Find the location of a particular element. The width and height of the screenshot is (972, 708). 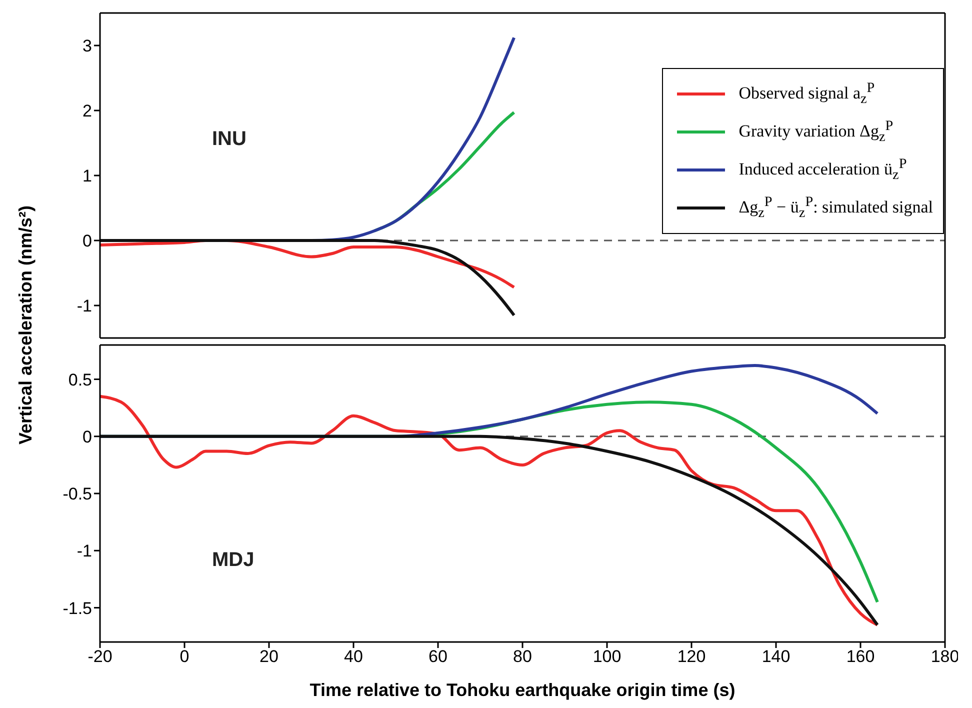

x-tick-label: 100 is located at coordinates (607, 656).